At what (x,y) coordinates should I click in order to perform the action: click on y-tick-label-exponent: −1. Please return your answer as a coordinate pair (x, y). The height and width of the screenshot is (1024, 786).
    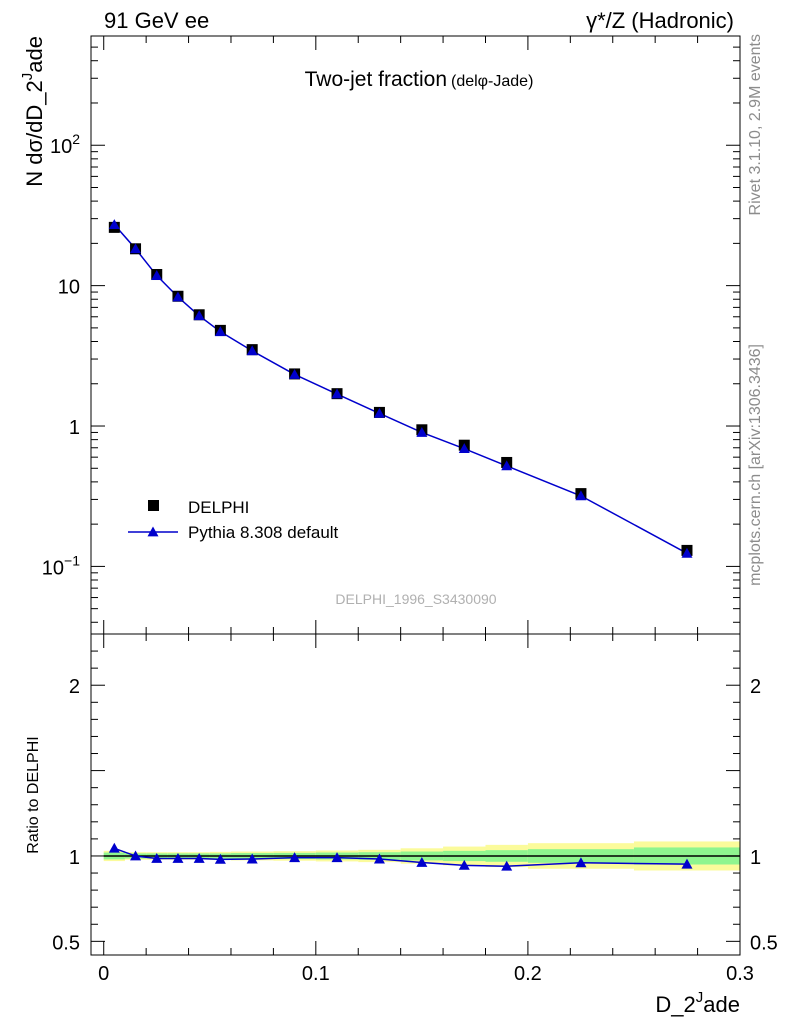
    Looking at the image, I should click on (72, 560).